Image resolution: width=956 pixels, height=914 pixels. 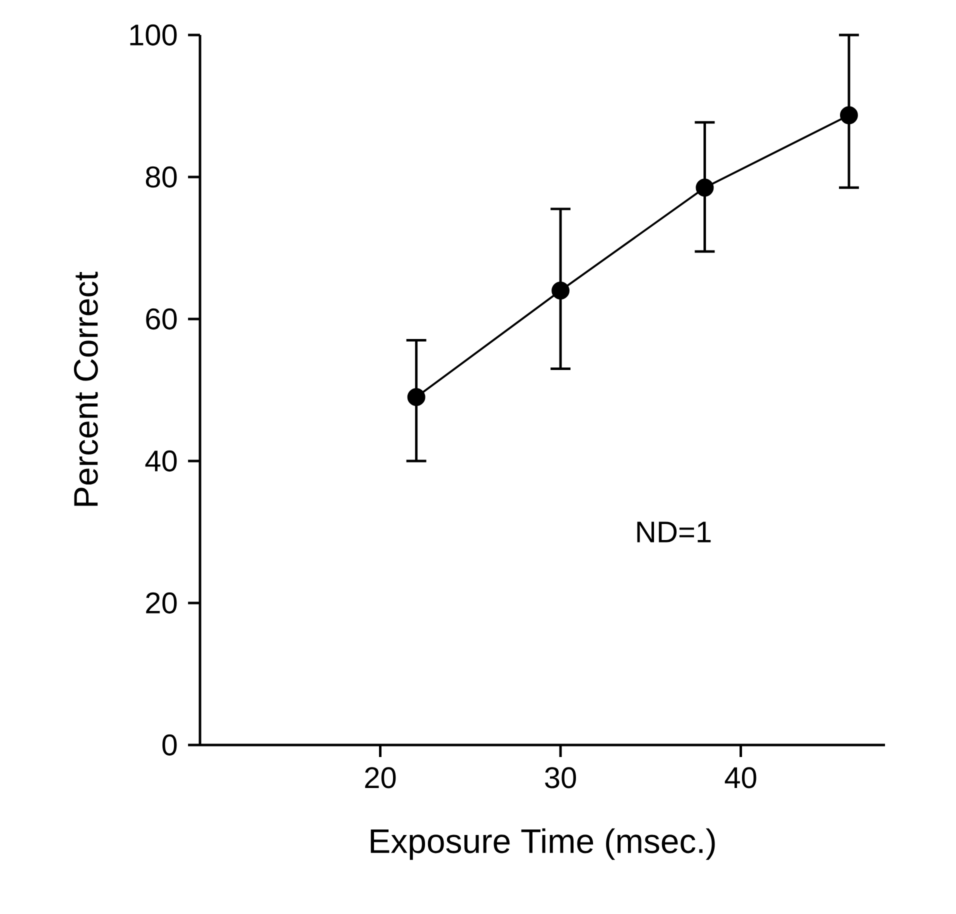 What do you see at coordinates (86, 389) in the screenshot?
I see `y-axis-title: Percent Correct` at bounding box center [86, 389].